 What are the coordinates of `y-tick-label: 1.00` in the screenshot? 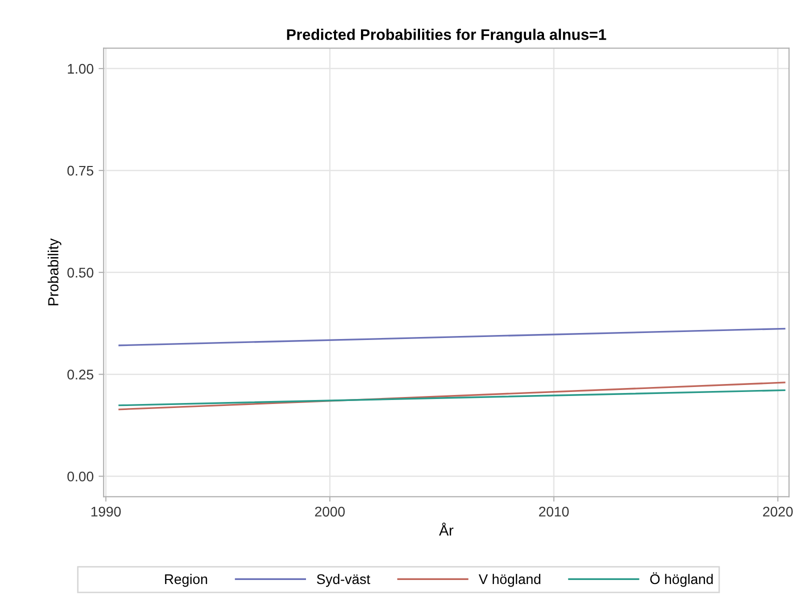 It's located at (81, 69).